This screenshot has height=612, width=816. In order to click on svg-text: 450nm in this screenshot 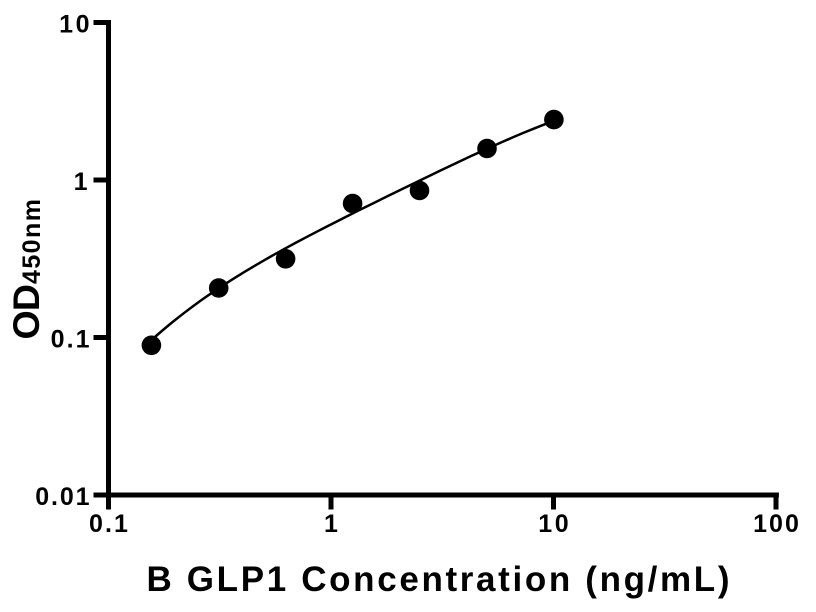, I will do `click(32, 241)`.